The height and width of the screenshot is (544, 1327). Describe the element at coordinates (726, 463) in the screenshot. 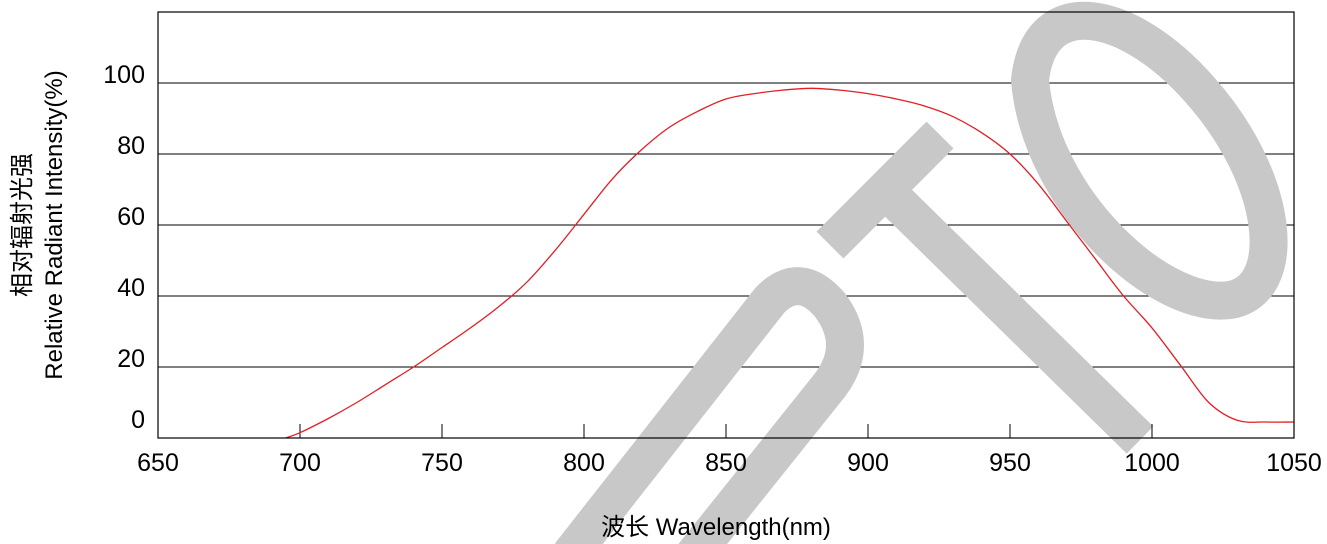

I see `x-tick-label: 850` at that location.